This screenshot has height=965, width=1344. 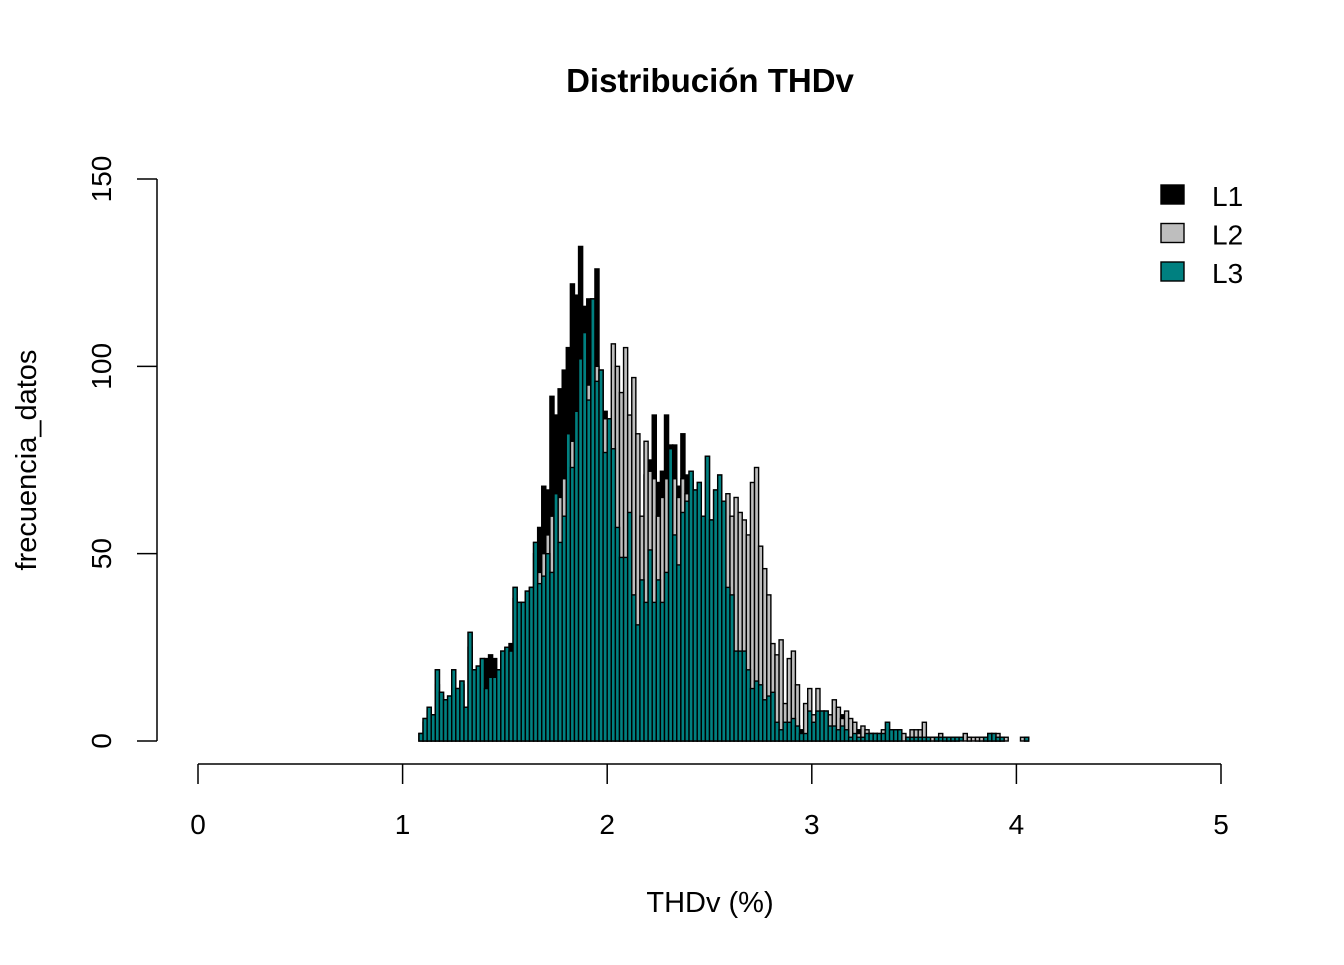 What do you see at coordinates (607, 824) in the screenshot?
I see `x-tick-label: 2` at bounding box center [607, 824].